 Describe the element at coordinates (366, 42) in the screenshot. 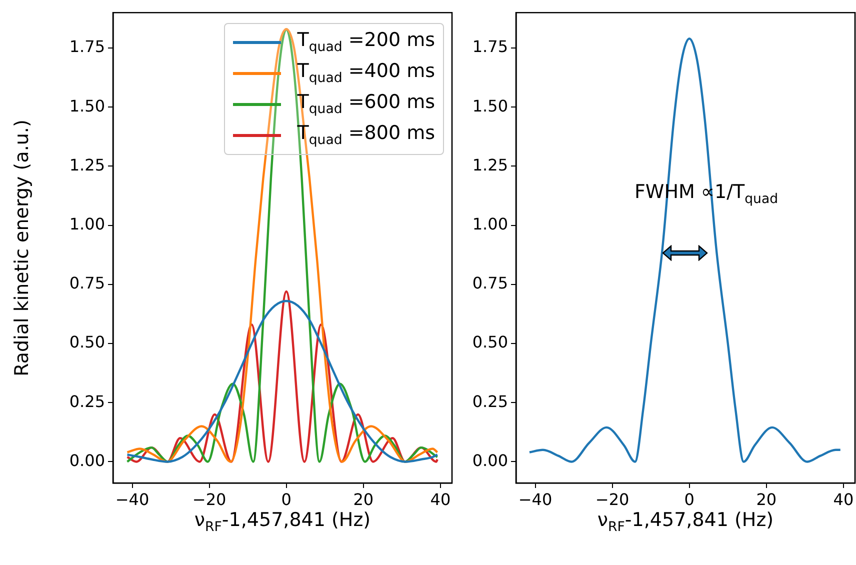

I see `legend-label: T$_{quad}$ =200 ms` at that location.